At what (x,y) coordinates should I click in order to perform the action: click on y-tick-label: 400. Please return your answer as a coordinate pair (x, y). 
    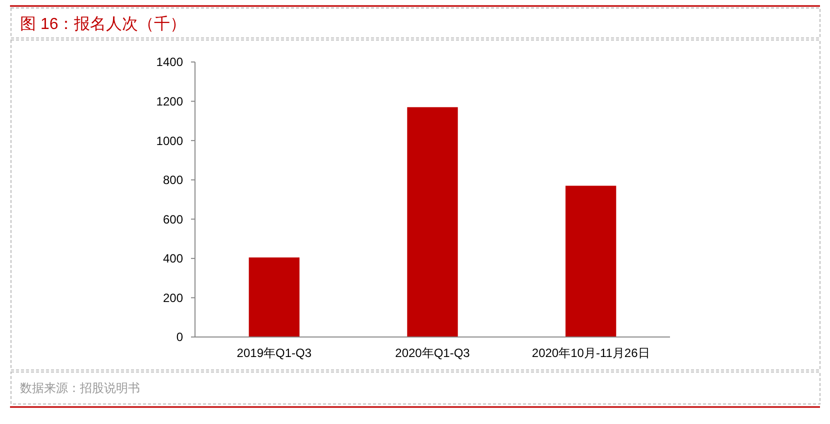
    Looking at the image, I should click on (173, 259).